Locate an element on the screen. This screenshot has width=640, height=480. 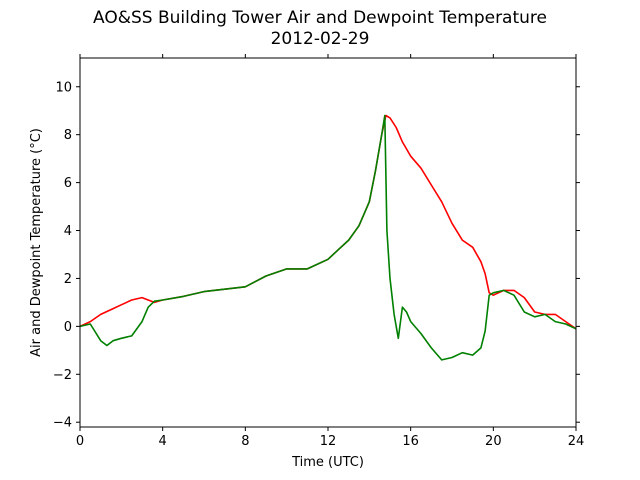
y-tick-label: 2 is located at coordinates (68, 279).